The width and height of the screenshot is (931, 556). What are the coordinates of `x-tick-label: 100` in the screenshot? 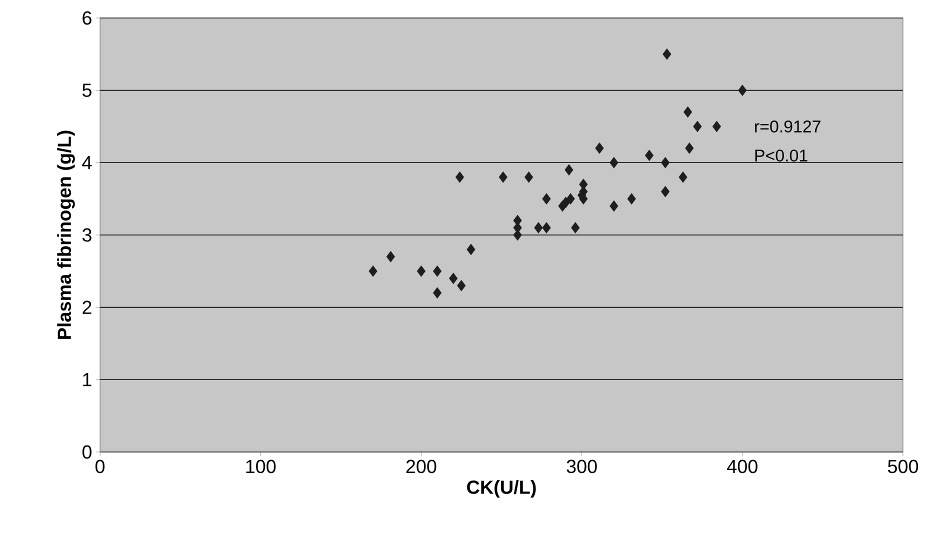 It's located at (261, 467).